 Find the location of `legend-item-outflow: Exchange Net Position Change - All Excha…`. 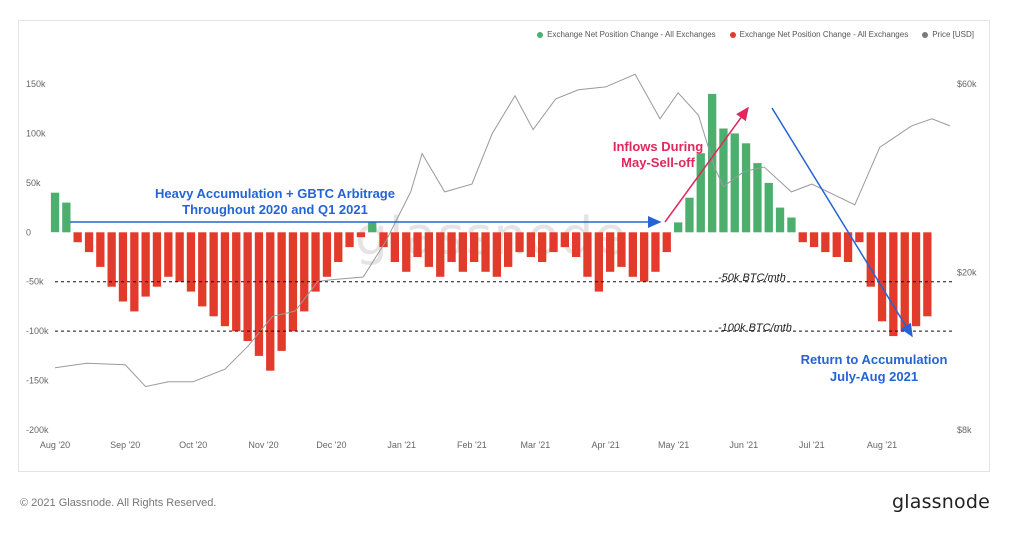

legend-item-outflow: Exchange Net Position Change - All Excha… is located at coordinates (819, 34).